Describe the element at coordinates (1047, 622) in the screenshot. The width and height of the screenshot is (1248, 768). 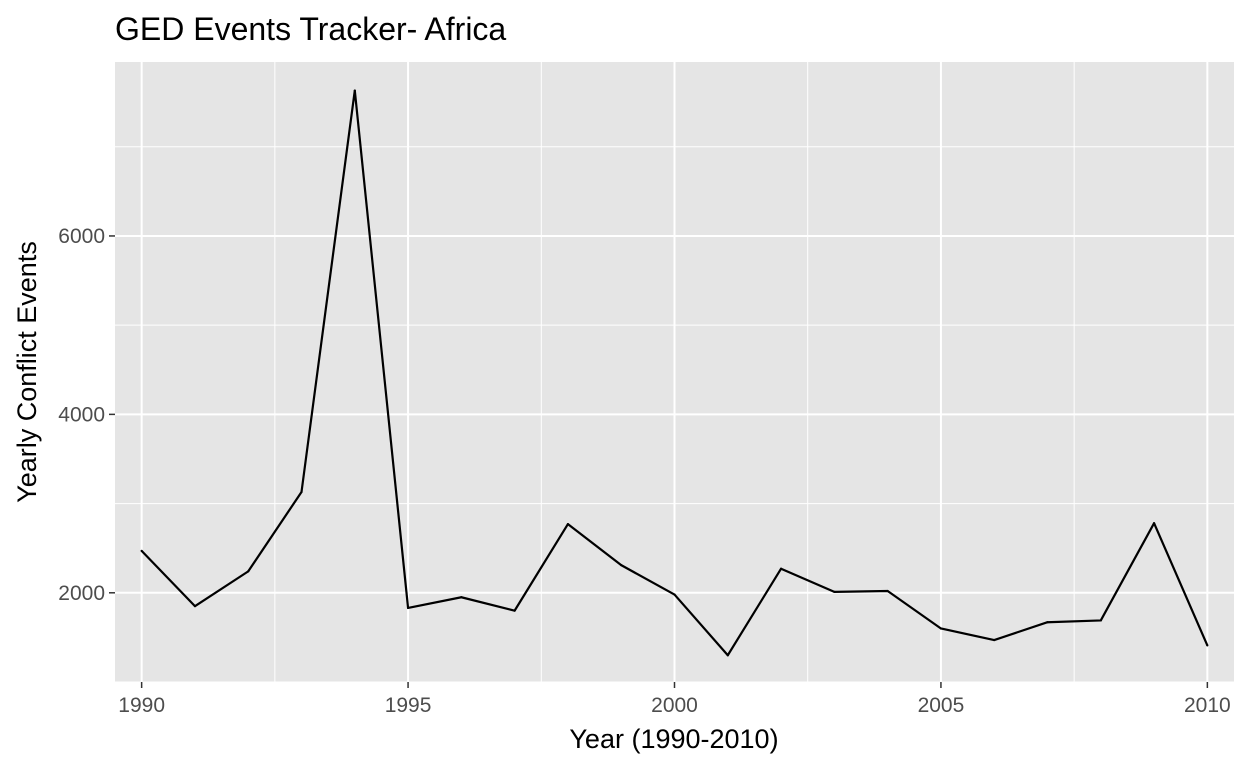
I see `data-point-2007` at that location.